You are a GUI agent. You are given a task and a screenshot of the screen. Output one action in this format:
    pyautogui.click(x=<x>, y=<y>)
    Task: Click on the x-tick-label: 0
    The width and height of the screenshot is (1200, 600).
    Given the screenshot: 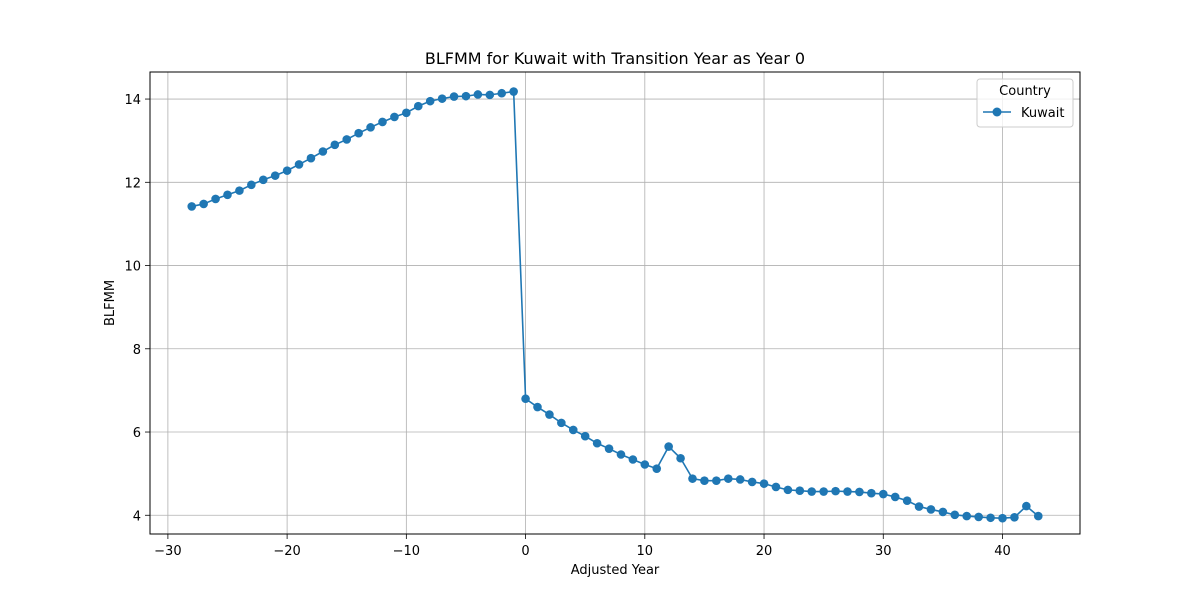 What is the action you would take?
    pyautogui.click(x=525, y=551)
    